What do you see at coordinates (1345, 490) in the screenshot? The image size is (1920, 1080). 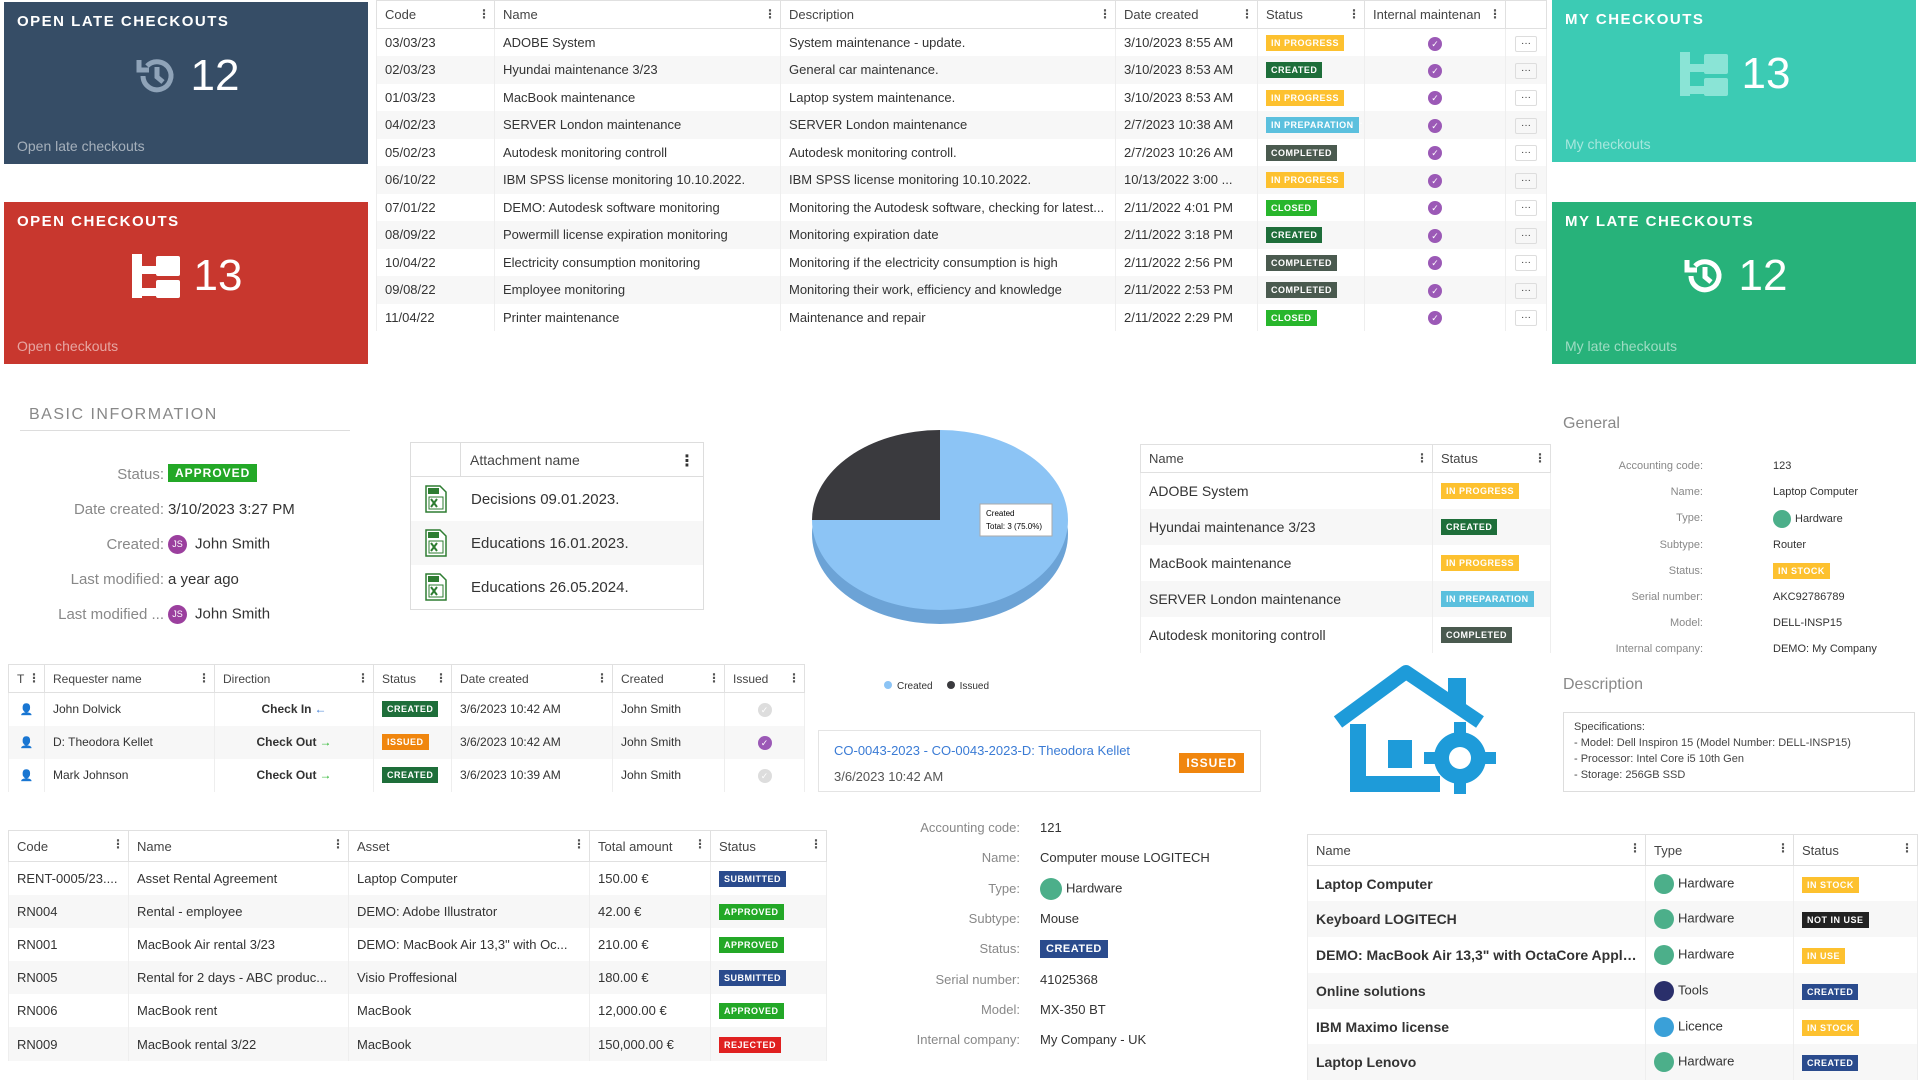 I see `table-row: ADOBE System IN PROGRESS` at bounding box center [1345, 490].